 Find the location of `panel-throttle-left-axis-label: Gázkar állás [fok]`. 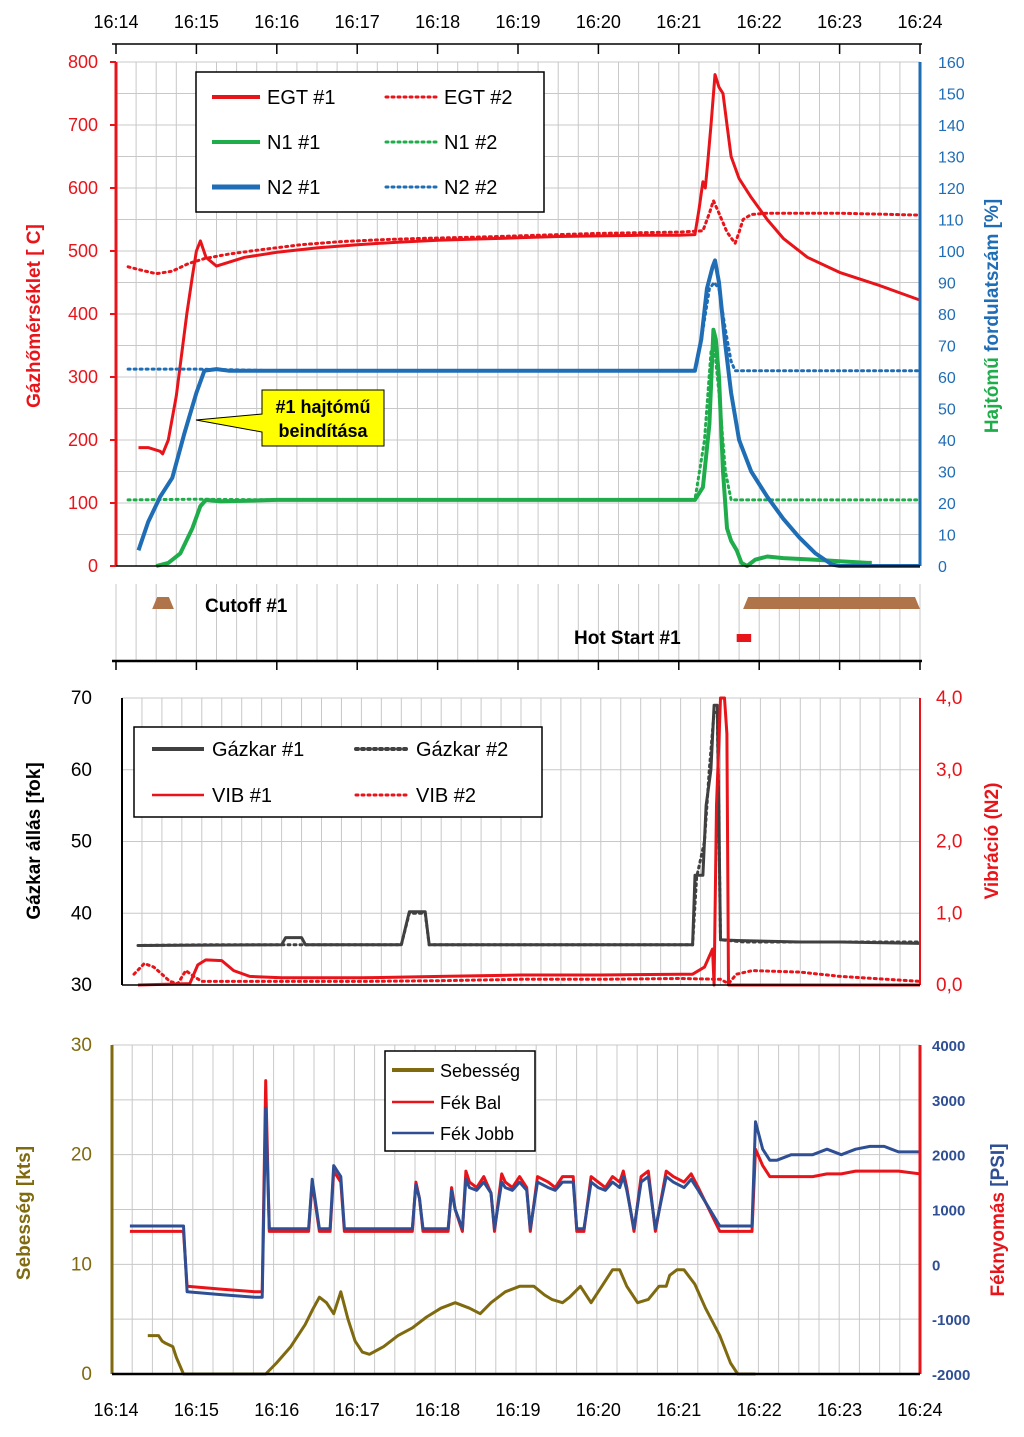

panel-throttle-left-axis-label: Gázkar állás [fok] is located at coordinates (34, 840).